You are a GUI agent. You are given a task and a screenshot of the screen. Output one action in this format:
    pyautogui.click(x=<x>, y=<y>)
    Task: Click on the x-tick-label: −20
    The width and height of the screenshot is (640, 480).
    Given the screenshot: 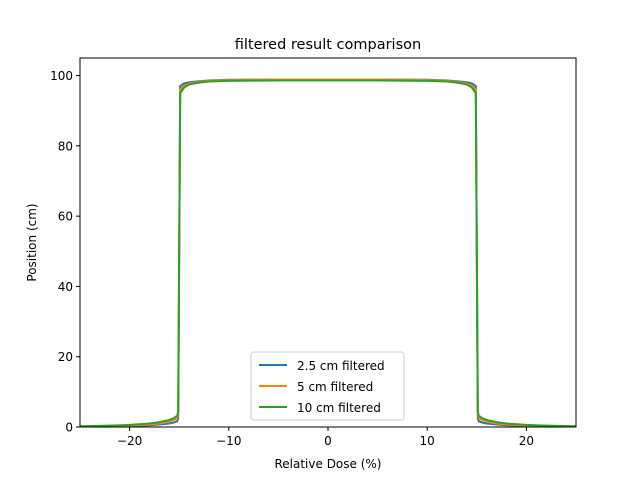 What is the action you would take?
    pyautogui.click(x=129, y=441)
    